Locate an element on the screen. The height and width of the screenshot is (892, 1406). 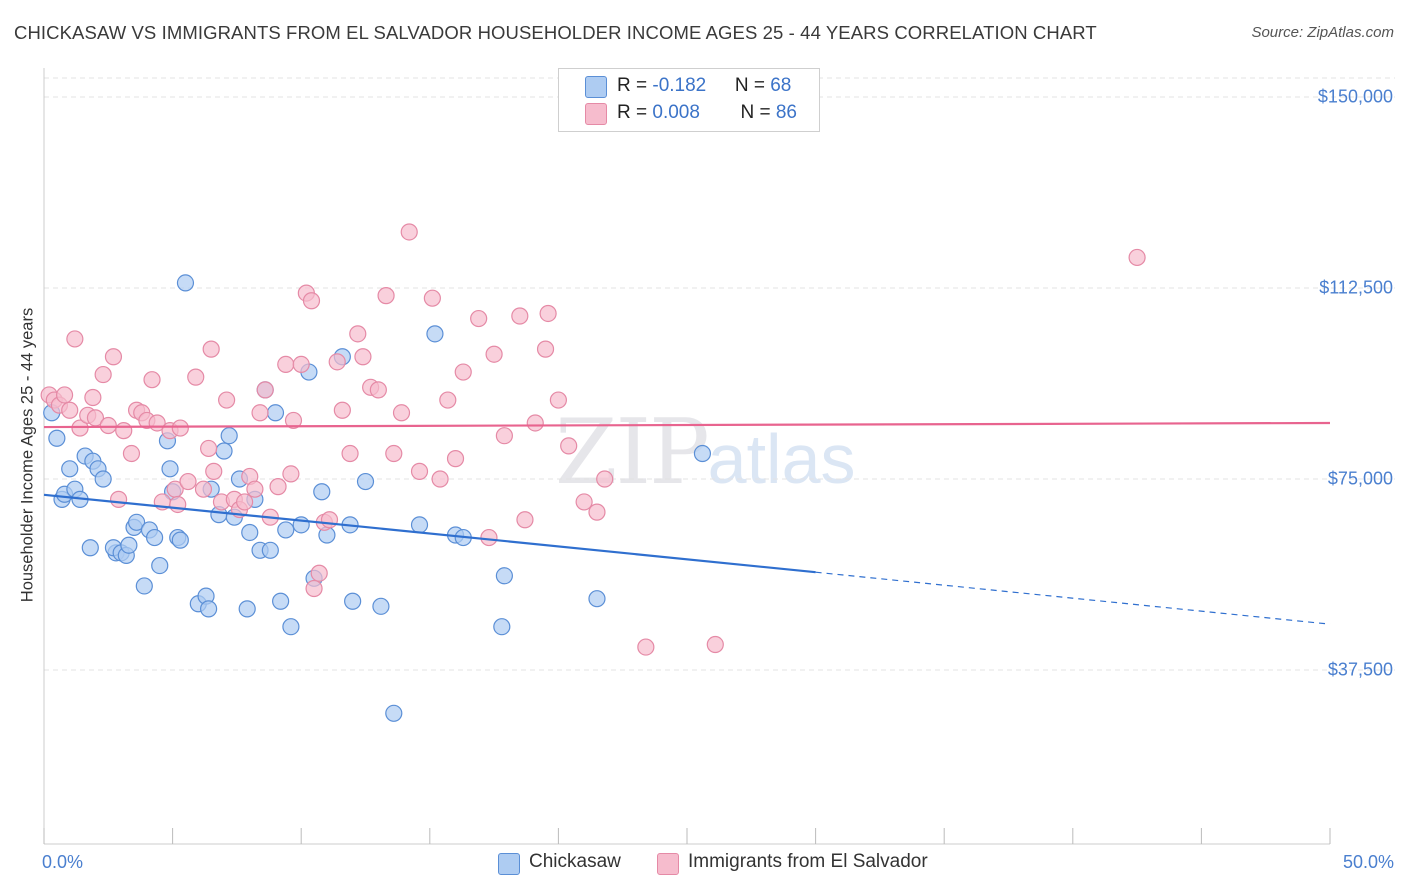
y-tick-label-150000: $150,000 is located at coordinates (1355, 96).